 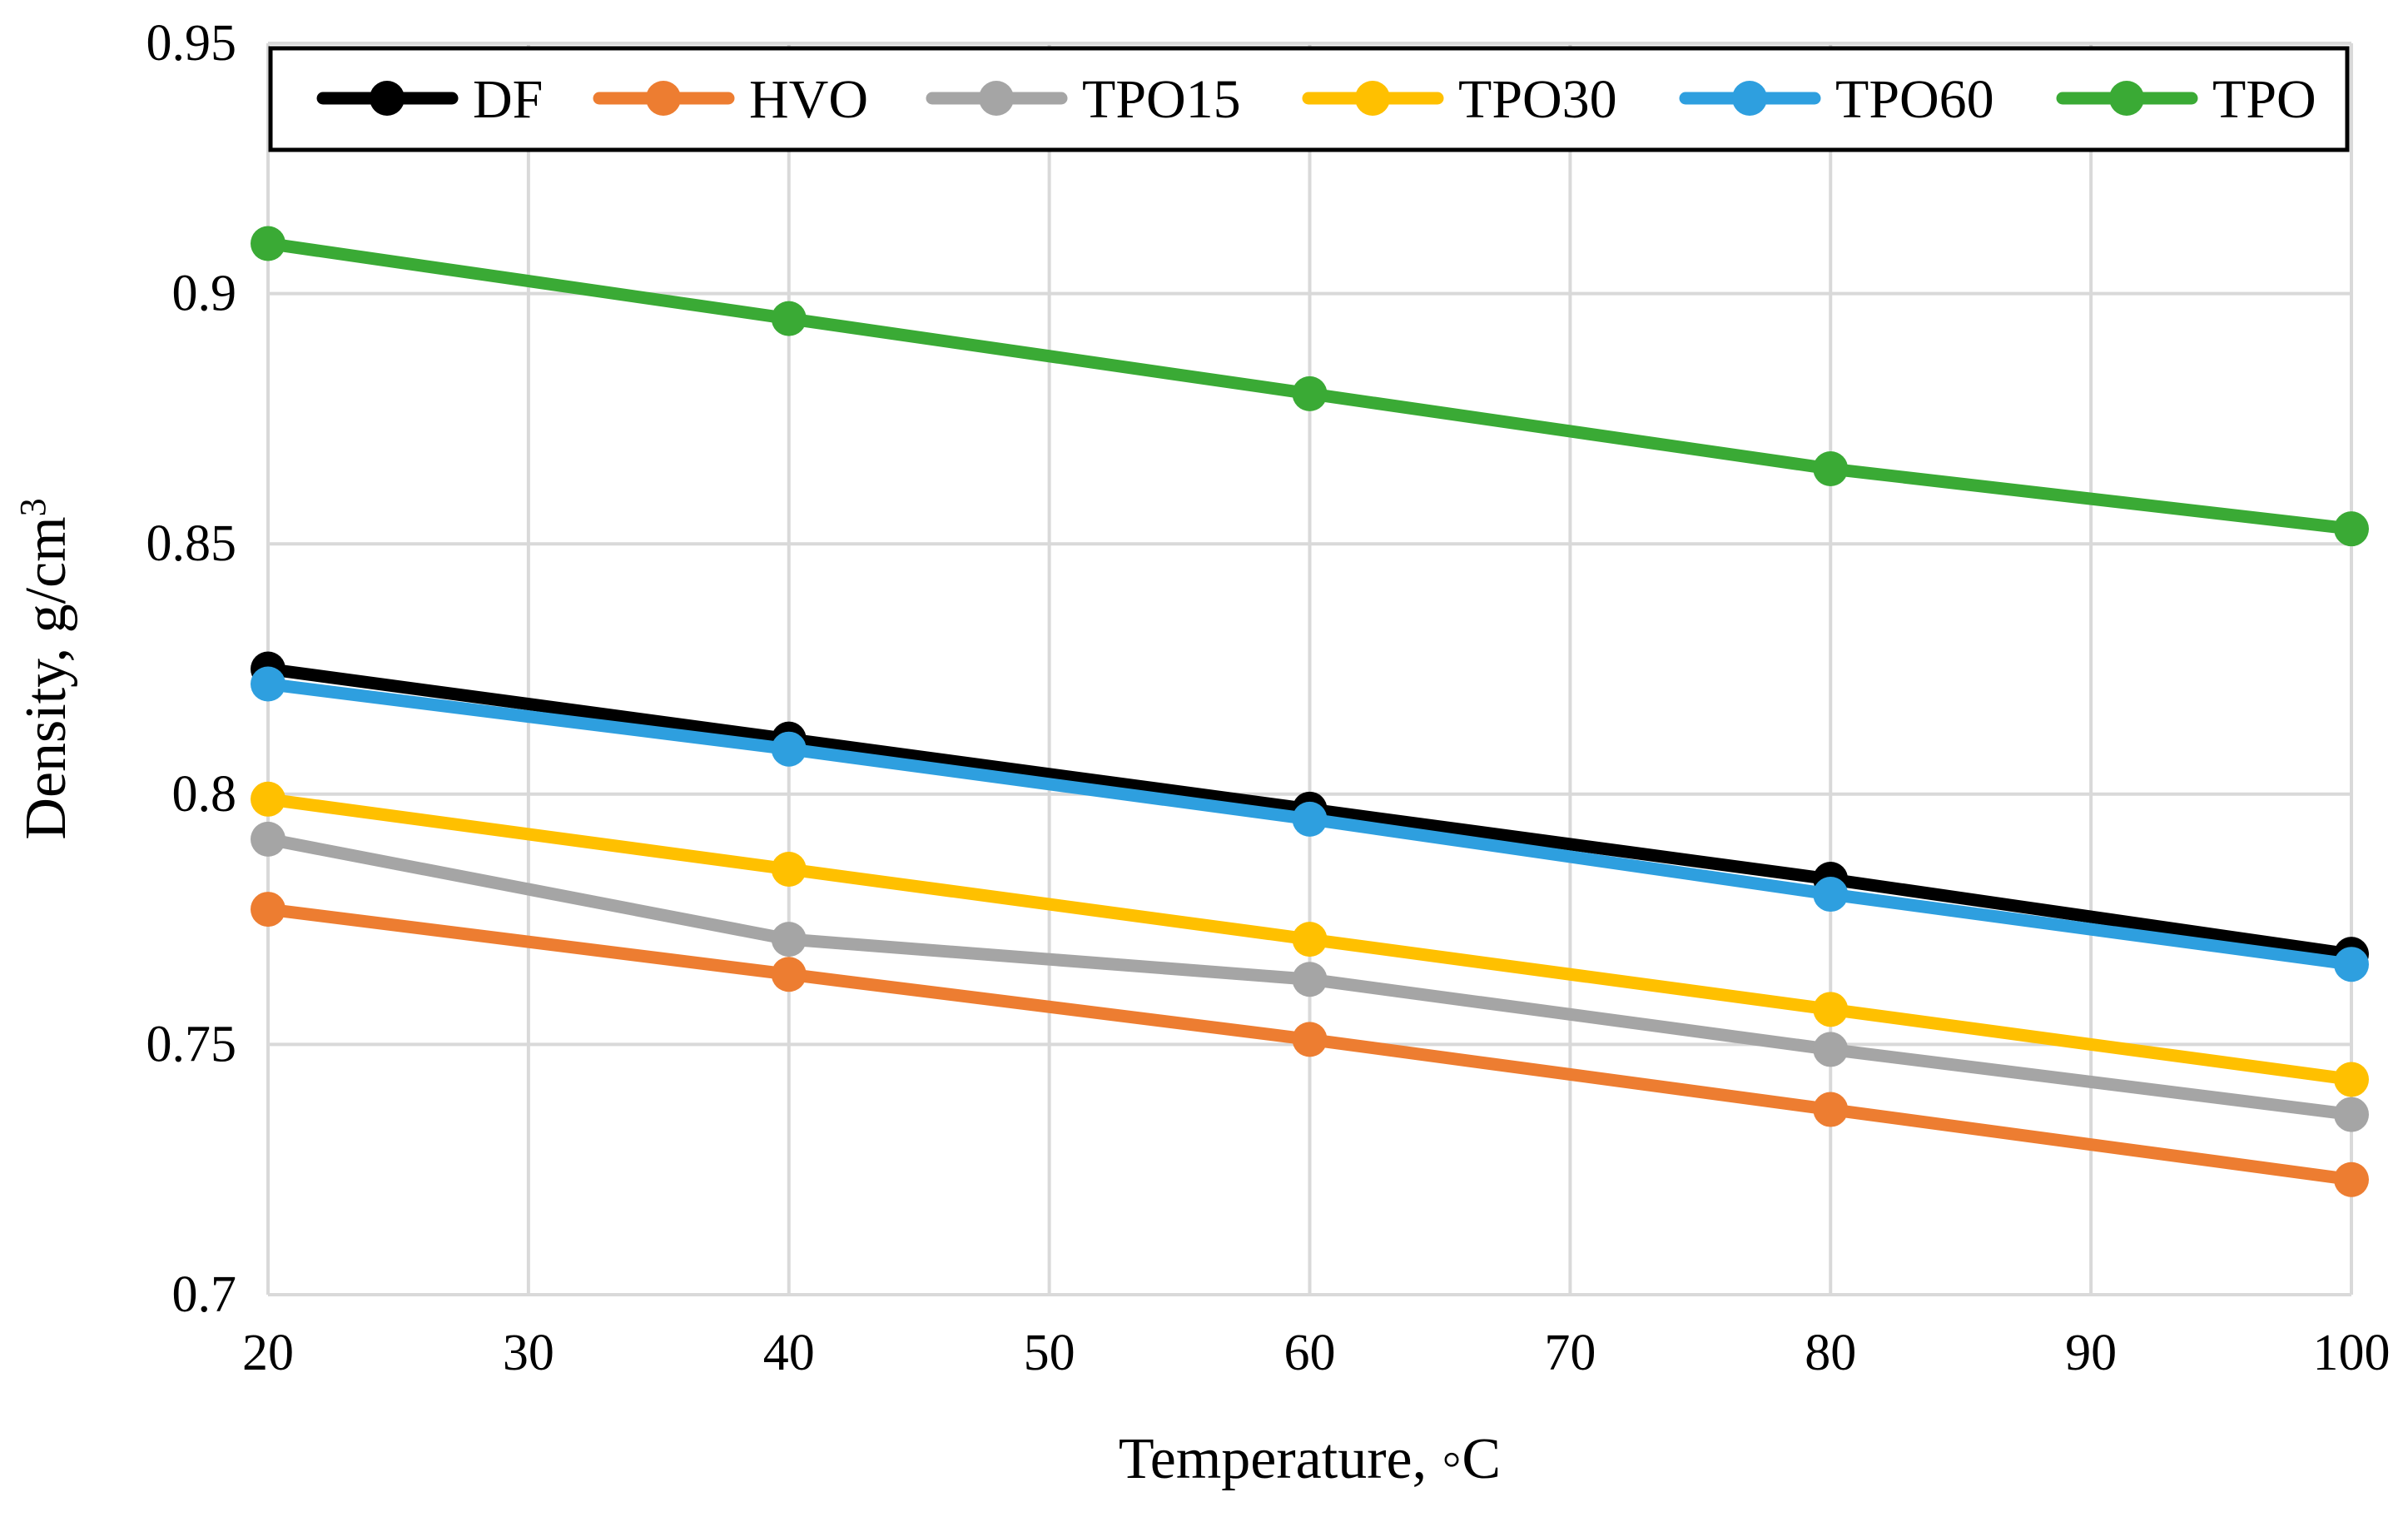 I want to click on legend-label: TPO30, so click(x=1537, y=99).